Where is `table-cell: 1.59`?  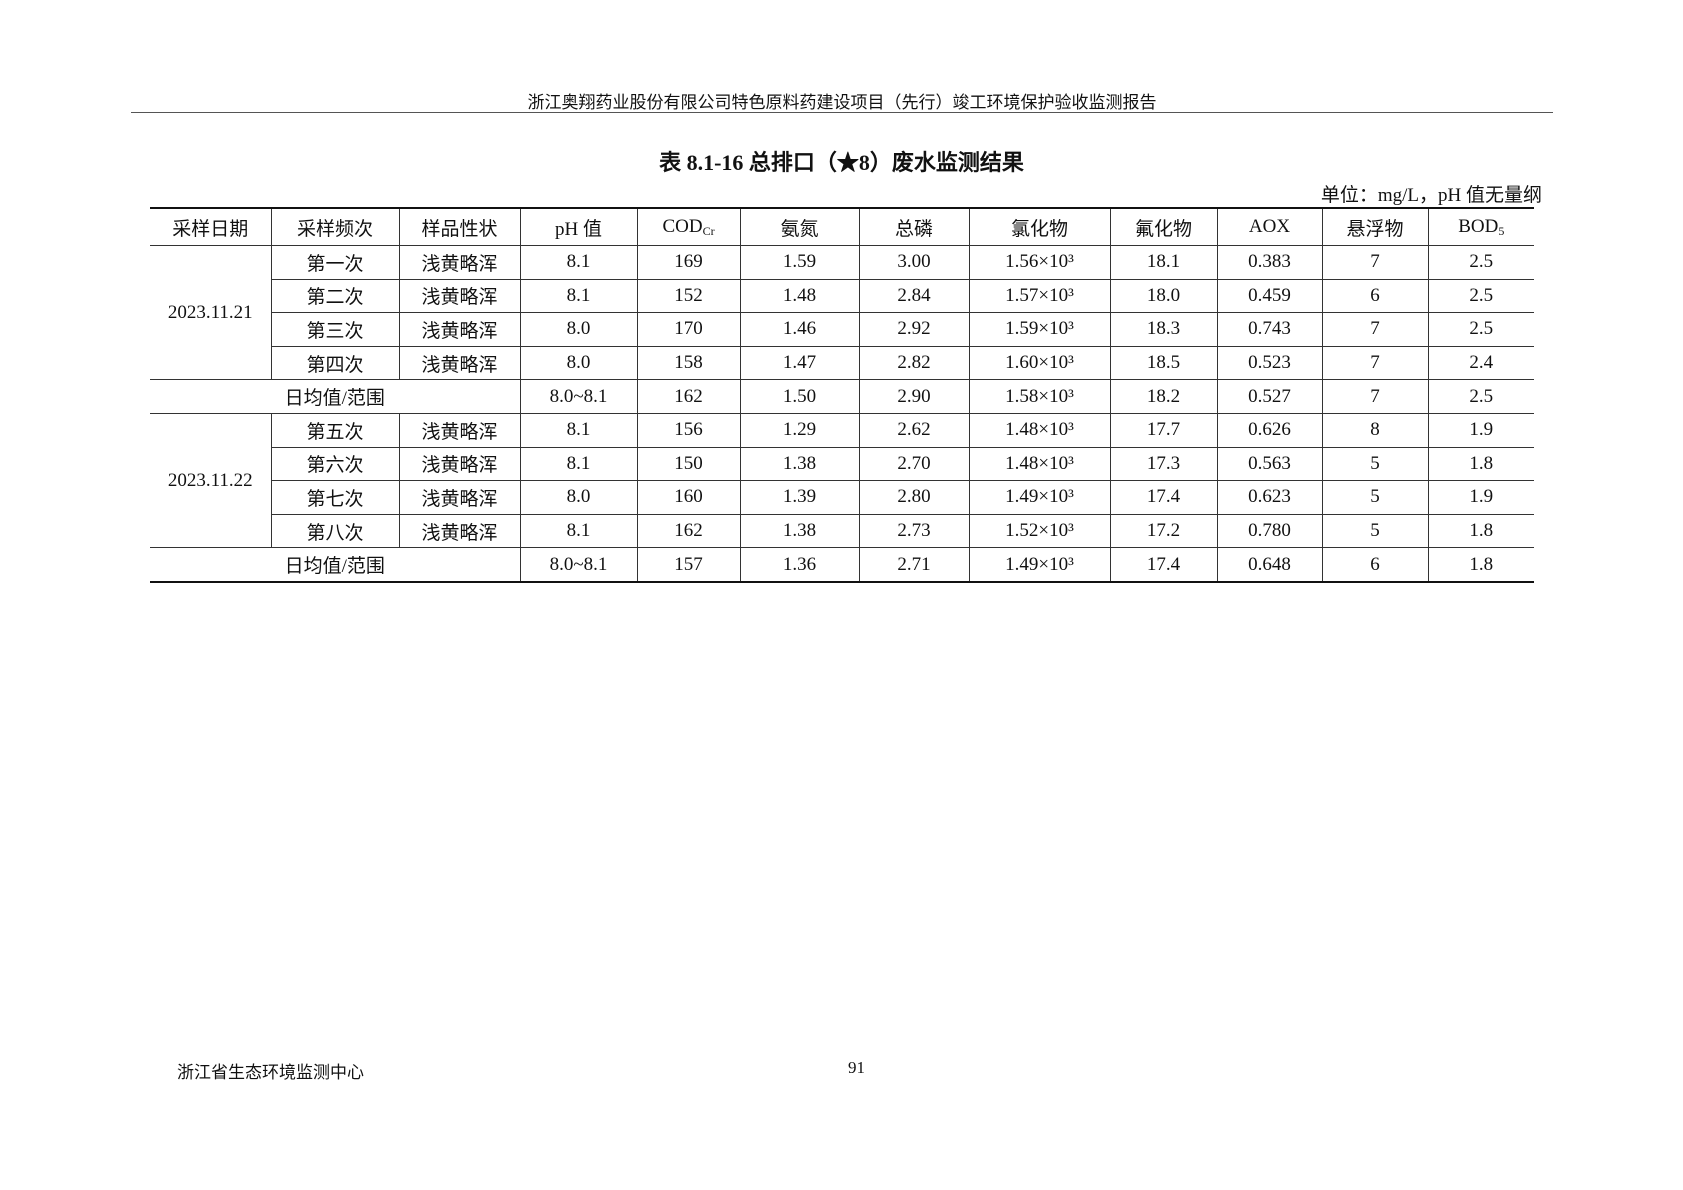
table-cell: 1.59 is located at coordinates (799, 262).